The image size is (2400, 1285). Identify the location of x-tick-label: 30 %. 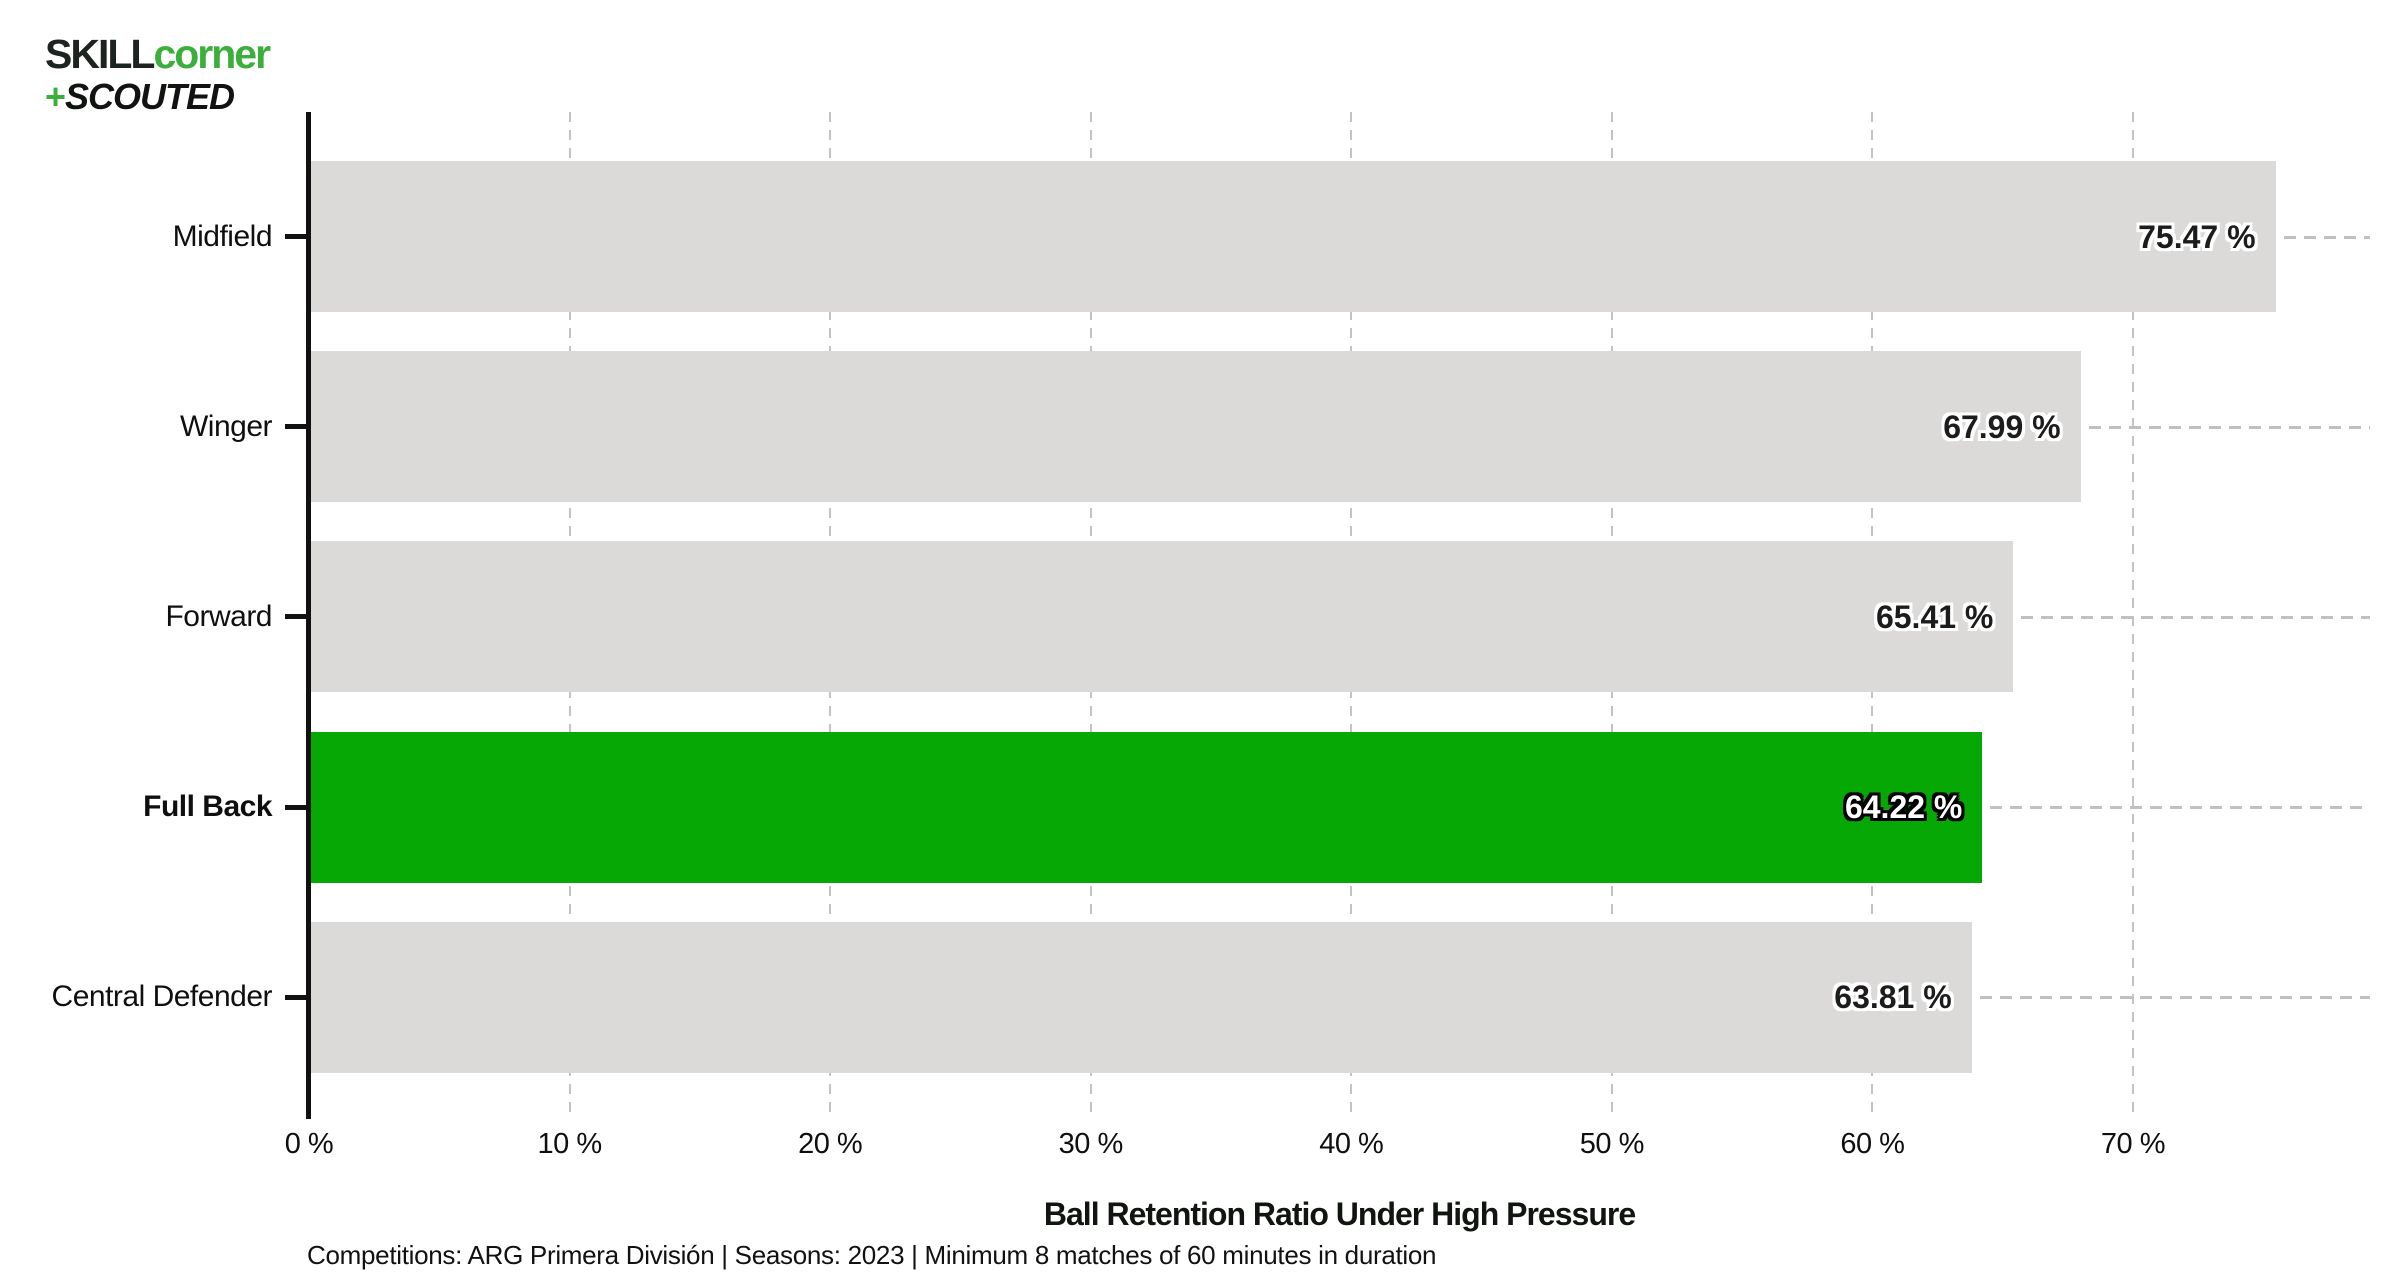
(1091, 1144).